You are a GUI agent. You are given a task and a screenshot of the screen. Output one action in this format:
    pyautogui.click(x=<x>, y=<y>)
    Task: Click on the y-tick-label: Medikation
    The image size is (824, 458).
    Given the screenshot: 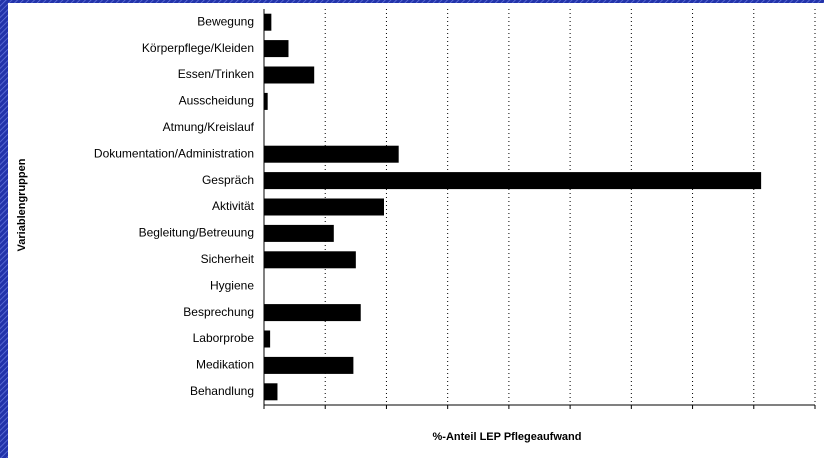 What is the action you would take?
    pyautogui.click(x=225, y=365)
    